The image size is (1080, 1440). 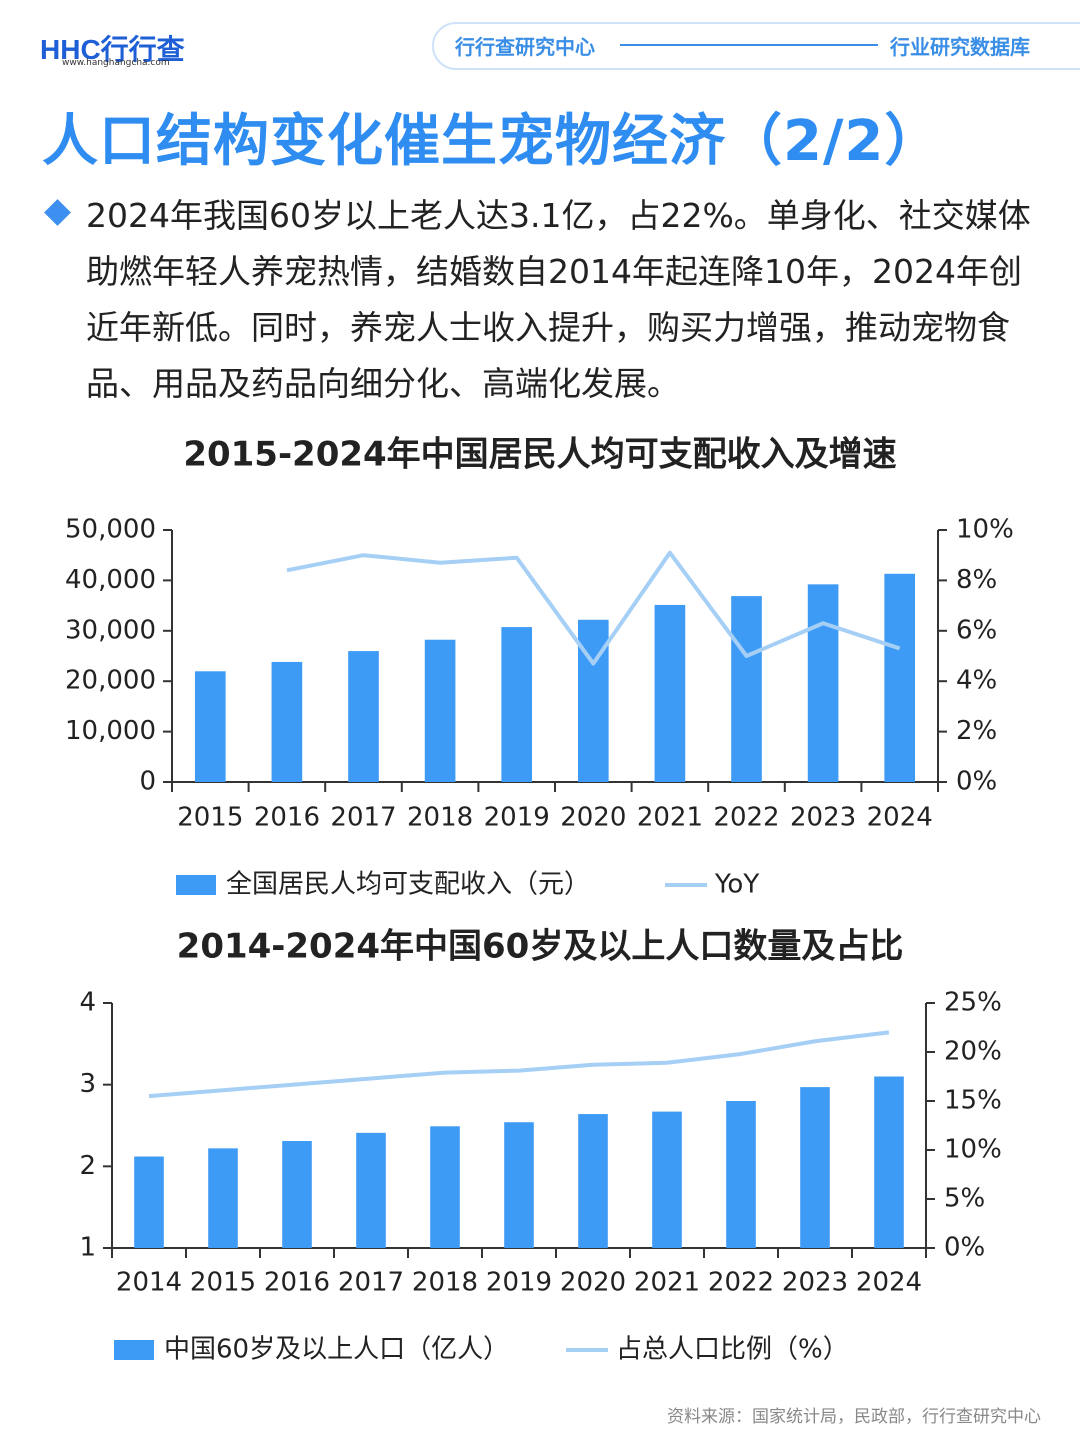 I want to click on y2-tick-label: 4%, so click(x=976, y=681).